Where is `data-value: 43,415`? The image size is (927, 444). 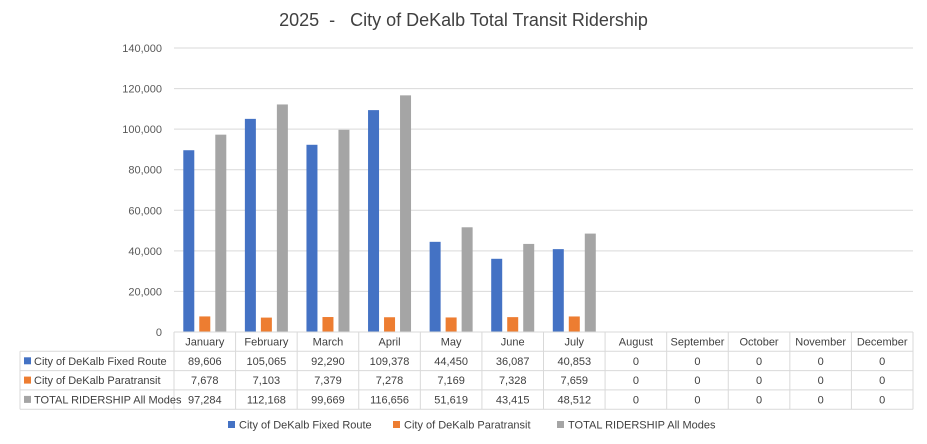 data-value: 43,415 is located at coordinates (513, 400).